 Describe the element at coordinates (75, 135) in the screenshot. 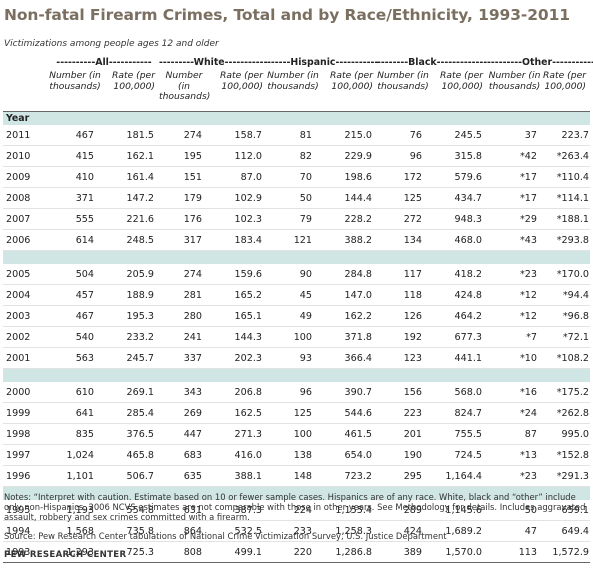

I see `cell-all-number: 467` at that location.